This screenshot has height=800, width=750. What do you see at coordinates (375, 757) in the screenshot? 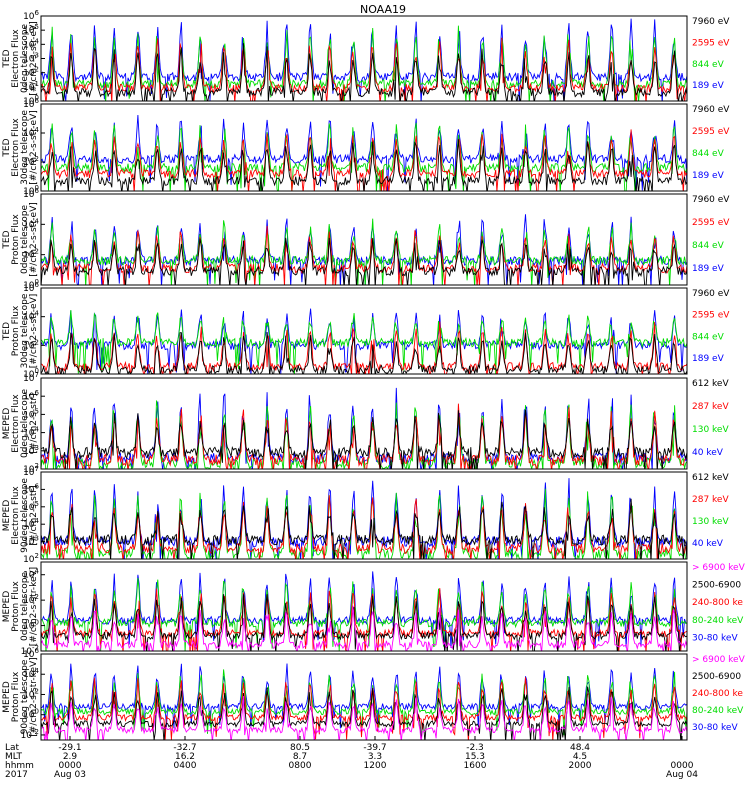
I see `x-tick-label: 3.3` at bounding box center [375, 757].